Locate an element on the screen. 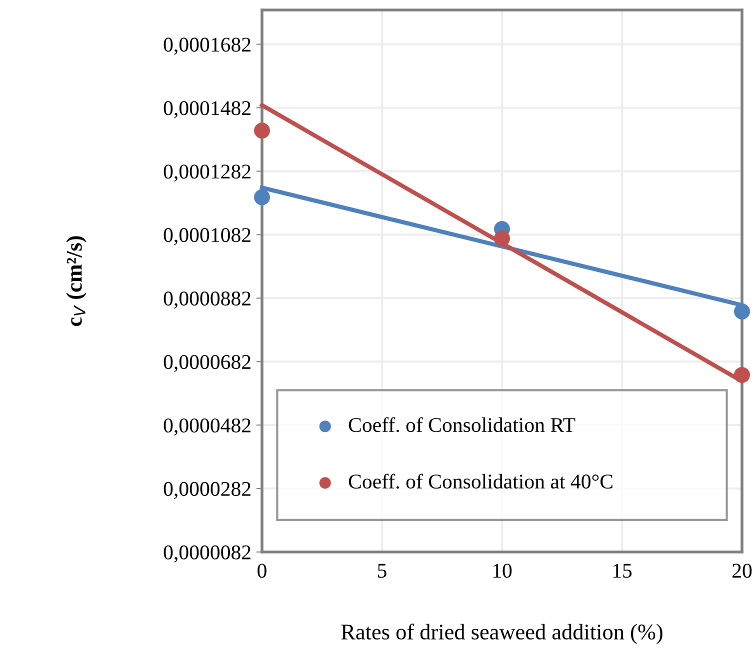 The image size is (754, 666). y-tick-label: 0,0000682 is located at coordinates (207, 363).